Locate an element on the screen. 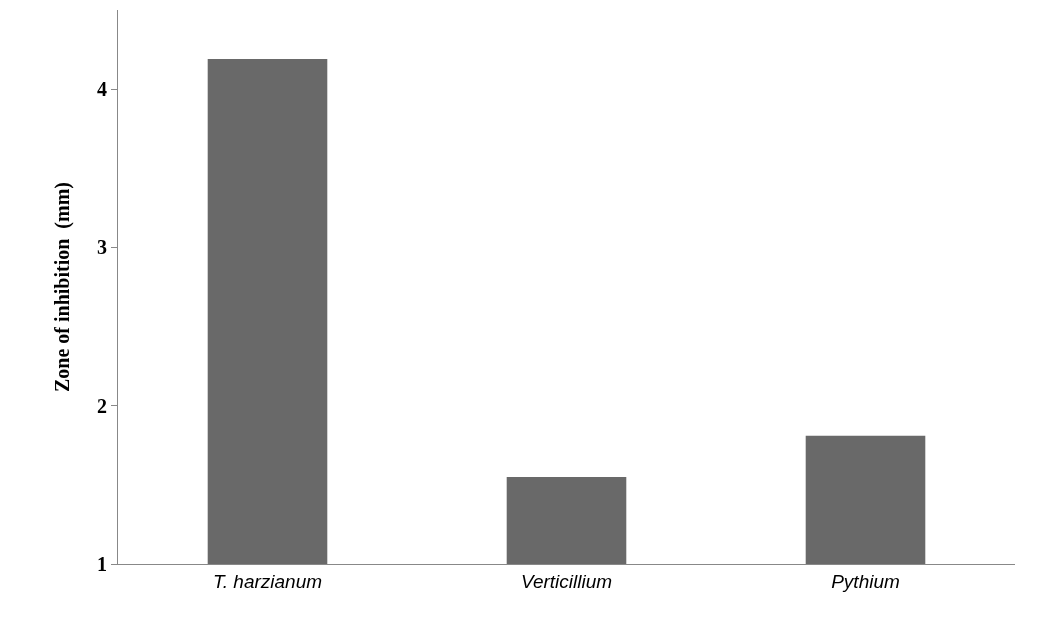 The height and width of the screenshot is (618, 1037). y-axis-title: Zone of inhibition (mm) is located at coordinates (62, 287).